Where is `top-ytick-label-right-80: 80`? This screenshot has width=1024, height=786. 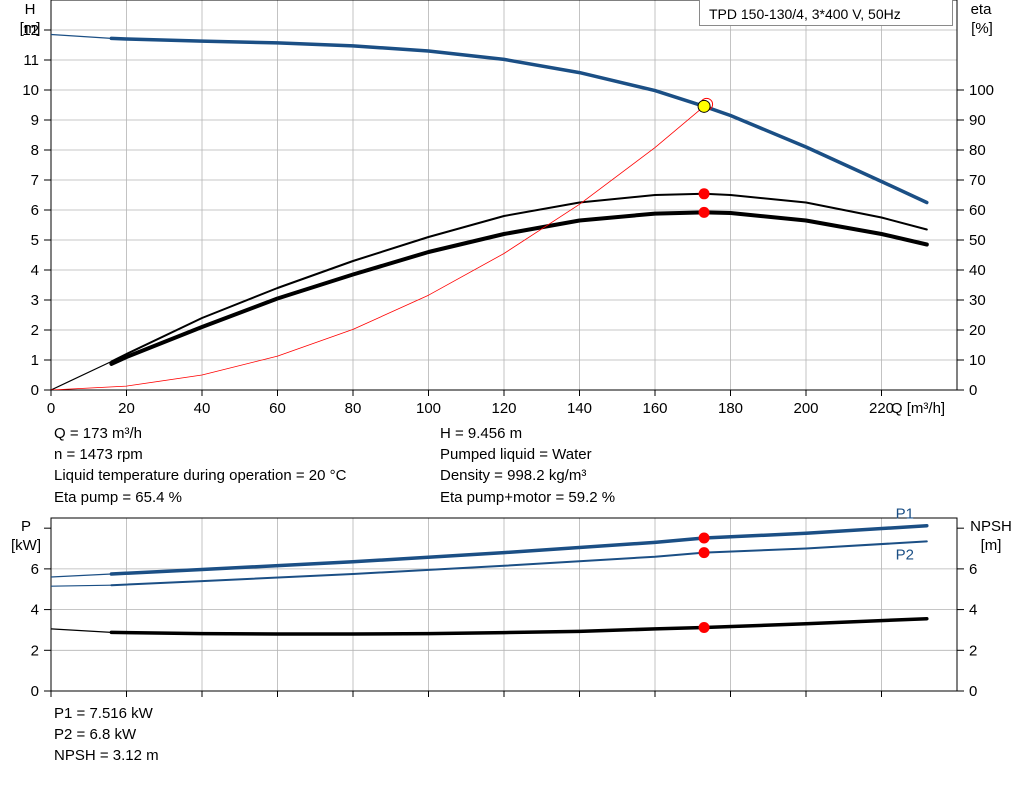
top-ytick-label-right-80: 80 is located at coordinates (977, 150).